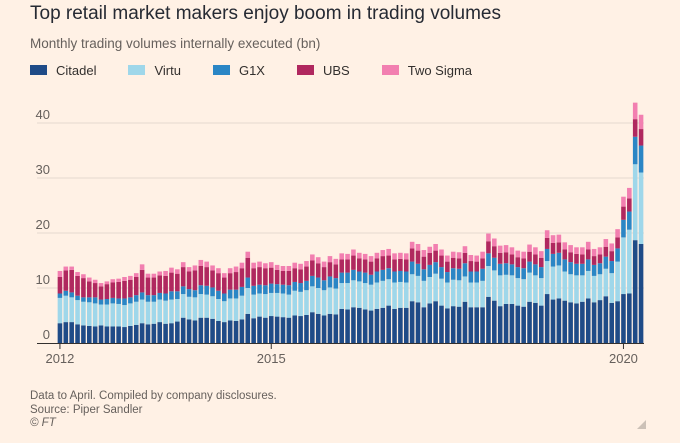 This screenshot has height=443, width=680. What do you see at coordinates (623, 358) in the screenshot?
I see `x-tick-label: 2020` at bounding box center [623, 358].